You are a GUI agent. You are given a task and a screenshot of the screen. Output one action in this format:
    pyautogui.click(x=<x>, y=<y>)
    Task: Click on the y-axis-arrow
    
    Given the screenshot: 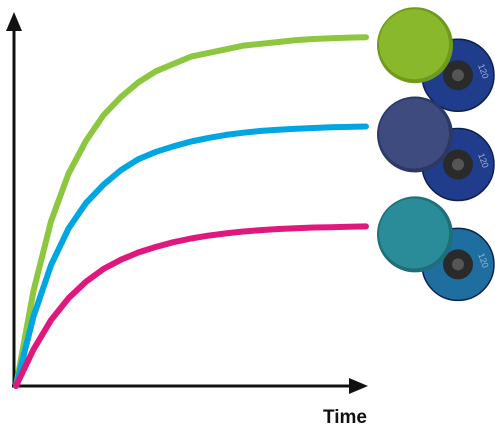 What is the action you would take?
    pyautogui.click(x=14, y=21)
    